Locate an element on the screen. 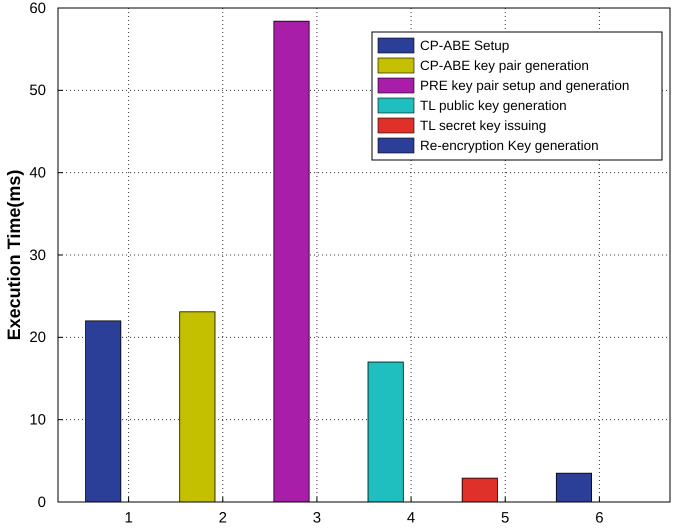  x-tick-label: 1 is located at coordinates (128, 518).